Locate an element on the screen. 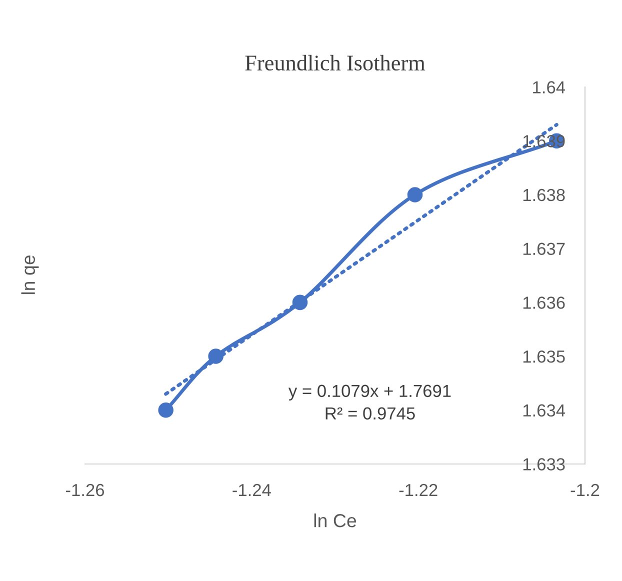 The height and width of the screenshot is (581, 622). y-axis-title: ln qe is located at coordinates (30, 275).